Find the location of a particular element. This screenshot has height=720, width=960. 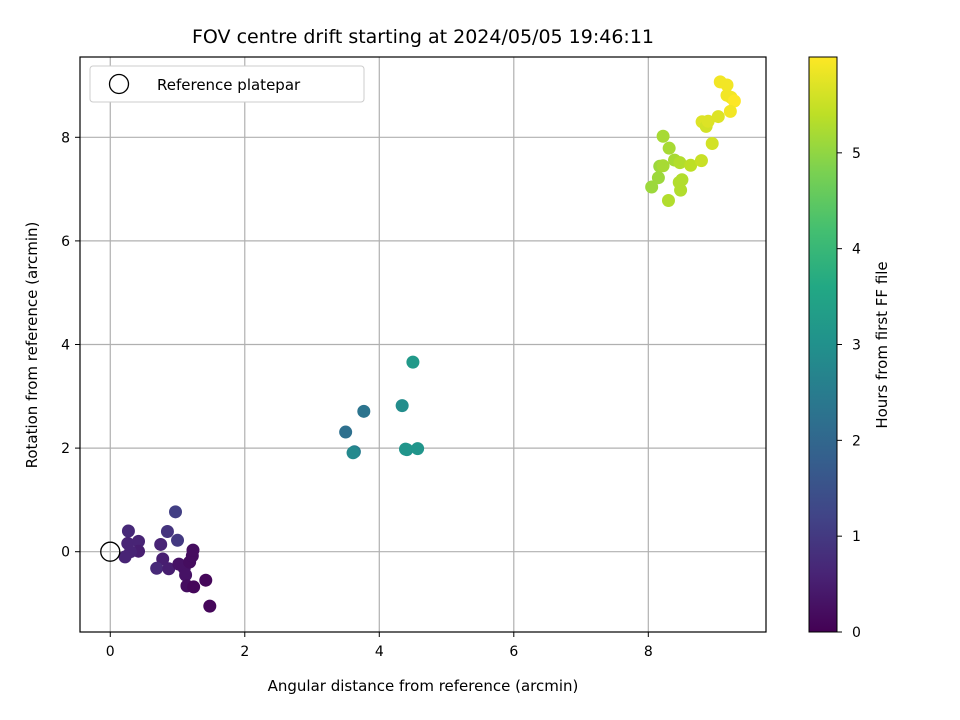

y-tick-label: 8 is located at coordinates (65, 138).